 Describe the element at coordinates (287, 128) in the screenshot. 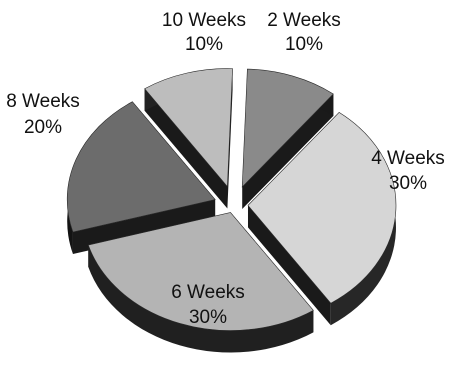

I see `slice-top-2-weeks` at that location.